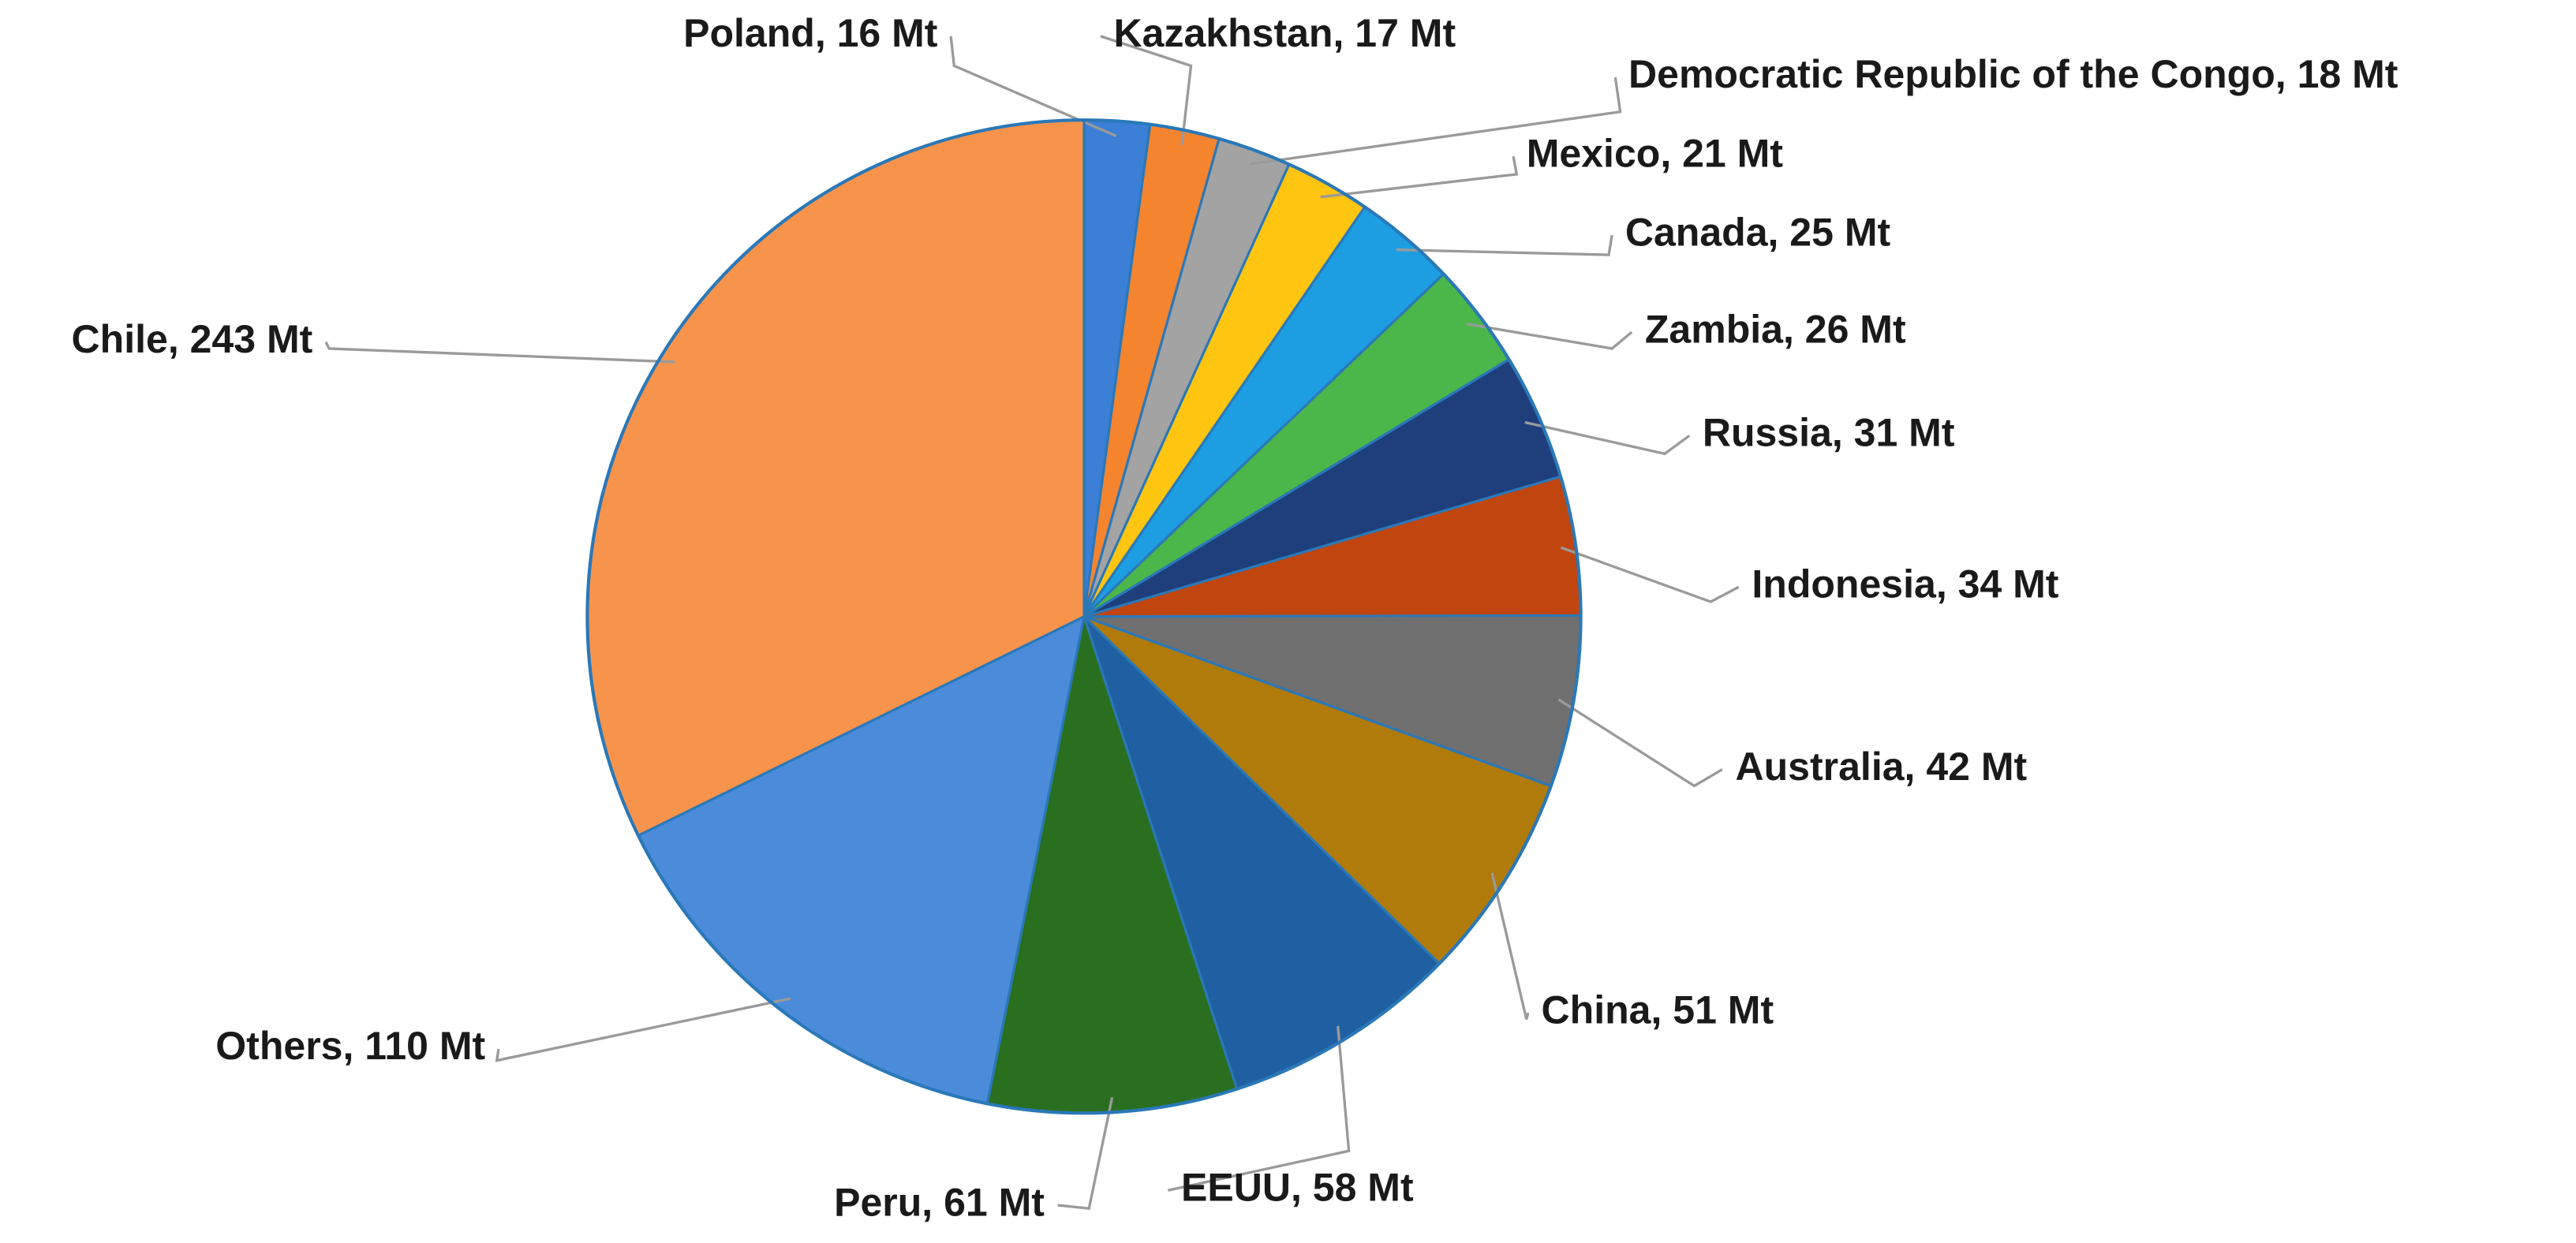 Image resolution: width=2576 pixels, height=1243 pixels. Describe the element at coordinates (1658, 1009) in the screenshot. I see `data-label: China, 51 Mt` at that location.